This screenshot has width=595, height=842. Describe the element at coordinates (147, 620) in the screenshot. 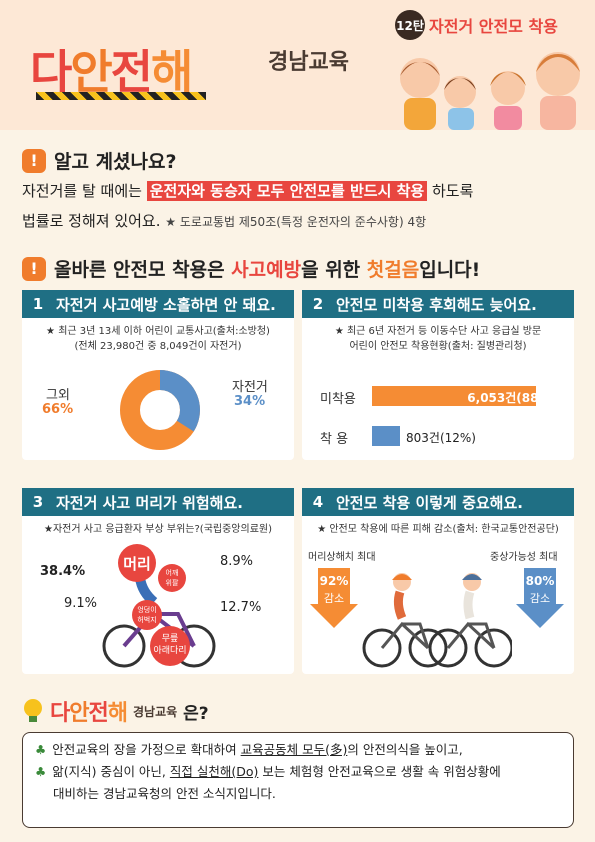

I see `waist-label: 허벅지` at that location.